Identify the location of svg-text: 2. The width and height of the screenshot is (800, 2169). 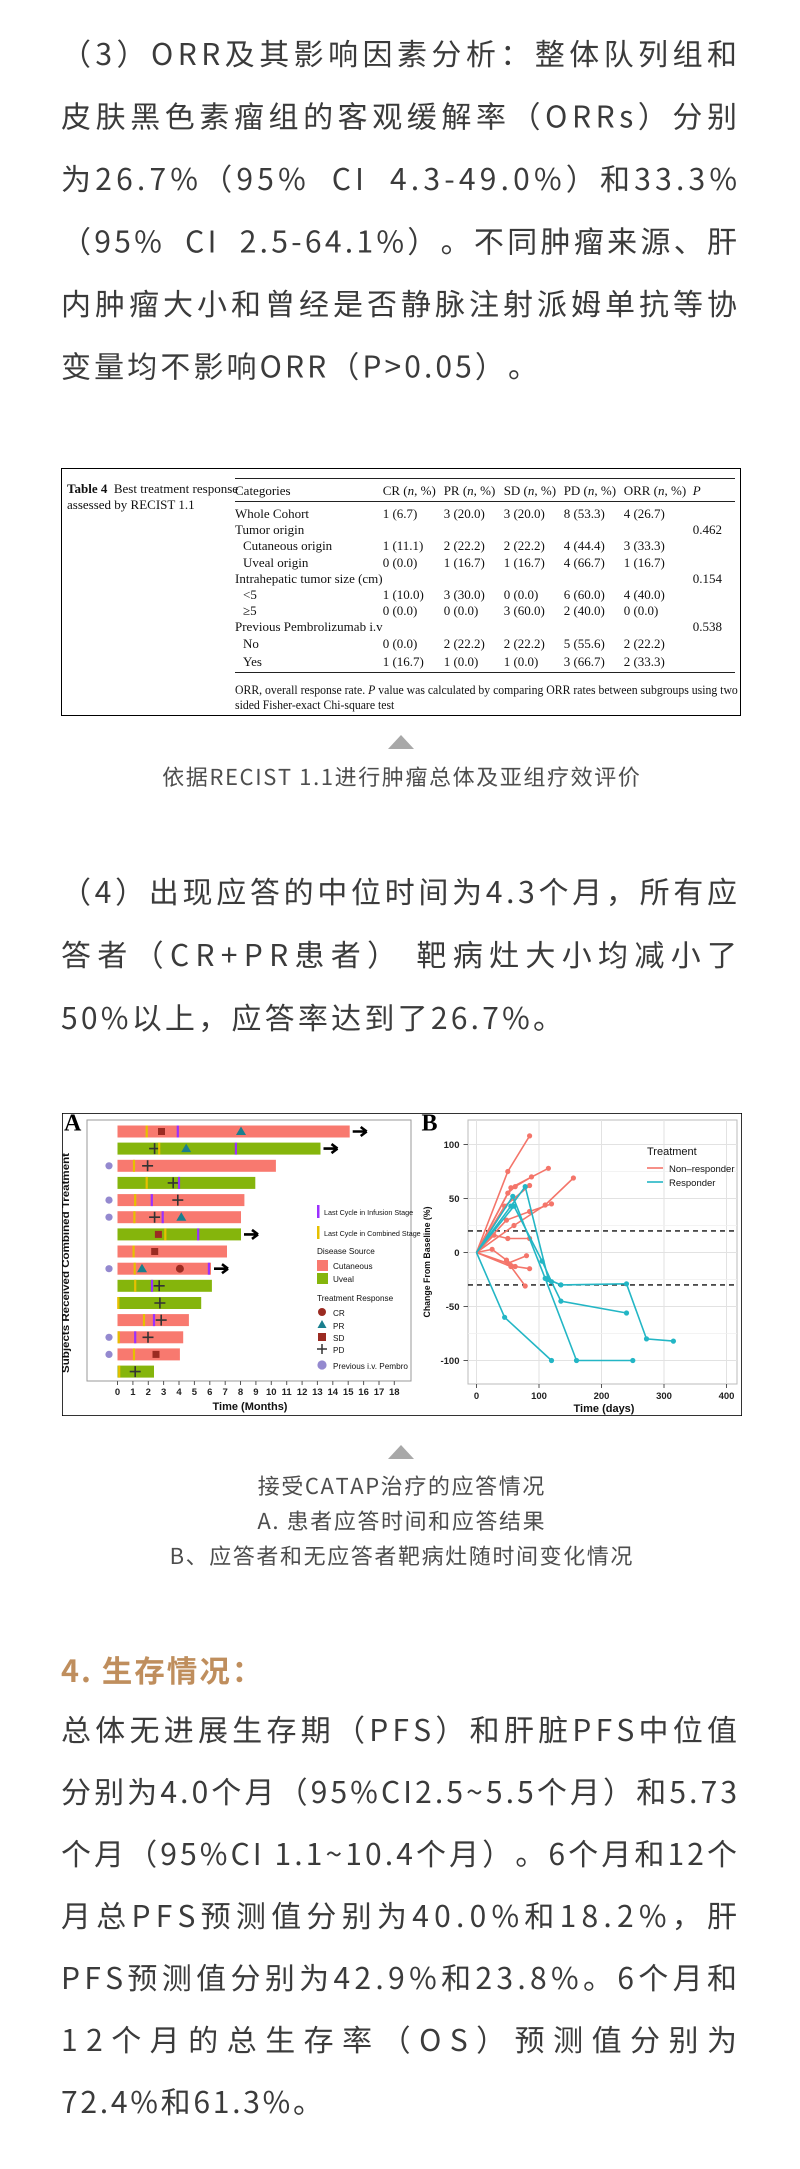
(148, 1392).